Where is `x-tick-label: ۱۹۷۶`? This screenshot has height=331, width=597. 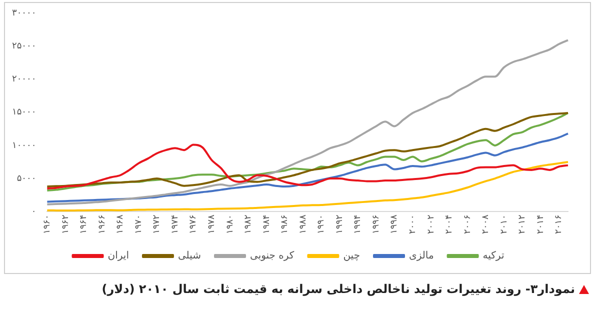 x-tick-label: ۱۹۷۶ is located at coordinates (193, 224).